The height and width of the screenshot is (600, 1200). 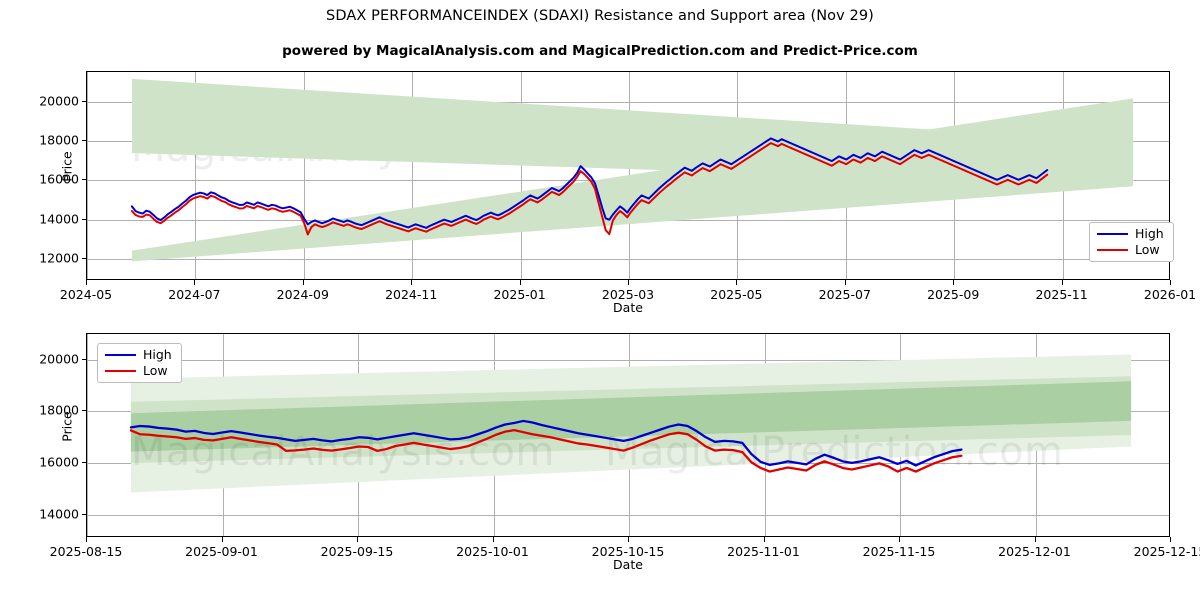 I want to click on x-axis-tick-label: 2025-09-15, so click(x=357, y=551).